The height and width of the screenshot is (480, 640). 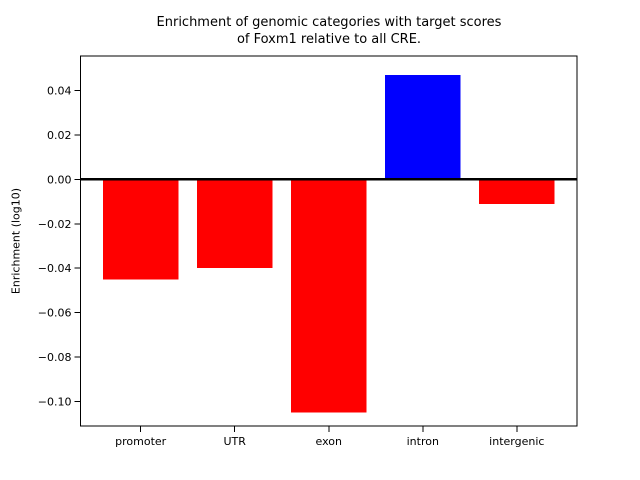 What do you see at coordinates (141, 229) in the screenshot?
I see `bar-promoter` at bounding box center [141, 229].